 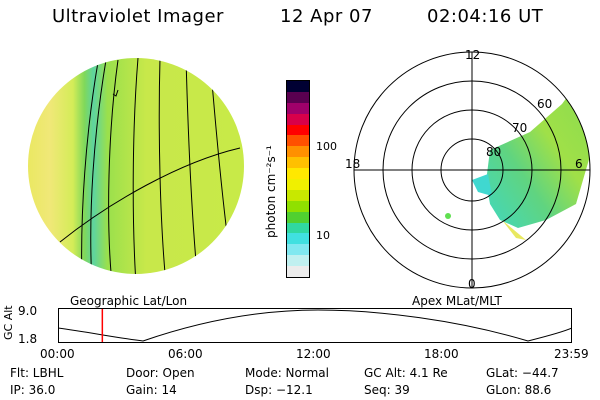 I want to click on altitude-strip-chart, so click(x=315, y=325).